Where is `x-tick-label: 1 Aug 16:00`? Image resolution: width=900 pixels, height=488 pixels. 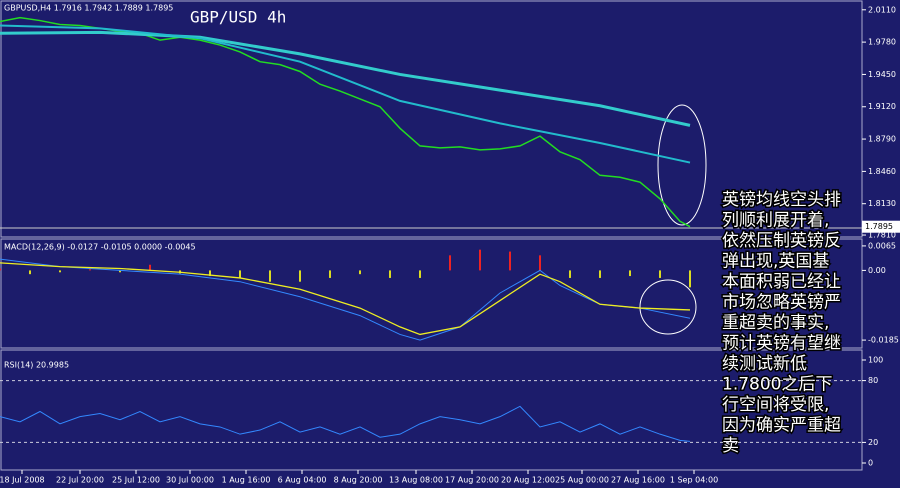 x-tick-label: 1 Aug 16:00 is located at coordinates (246, 480).